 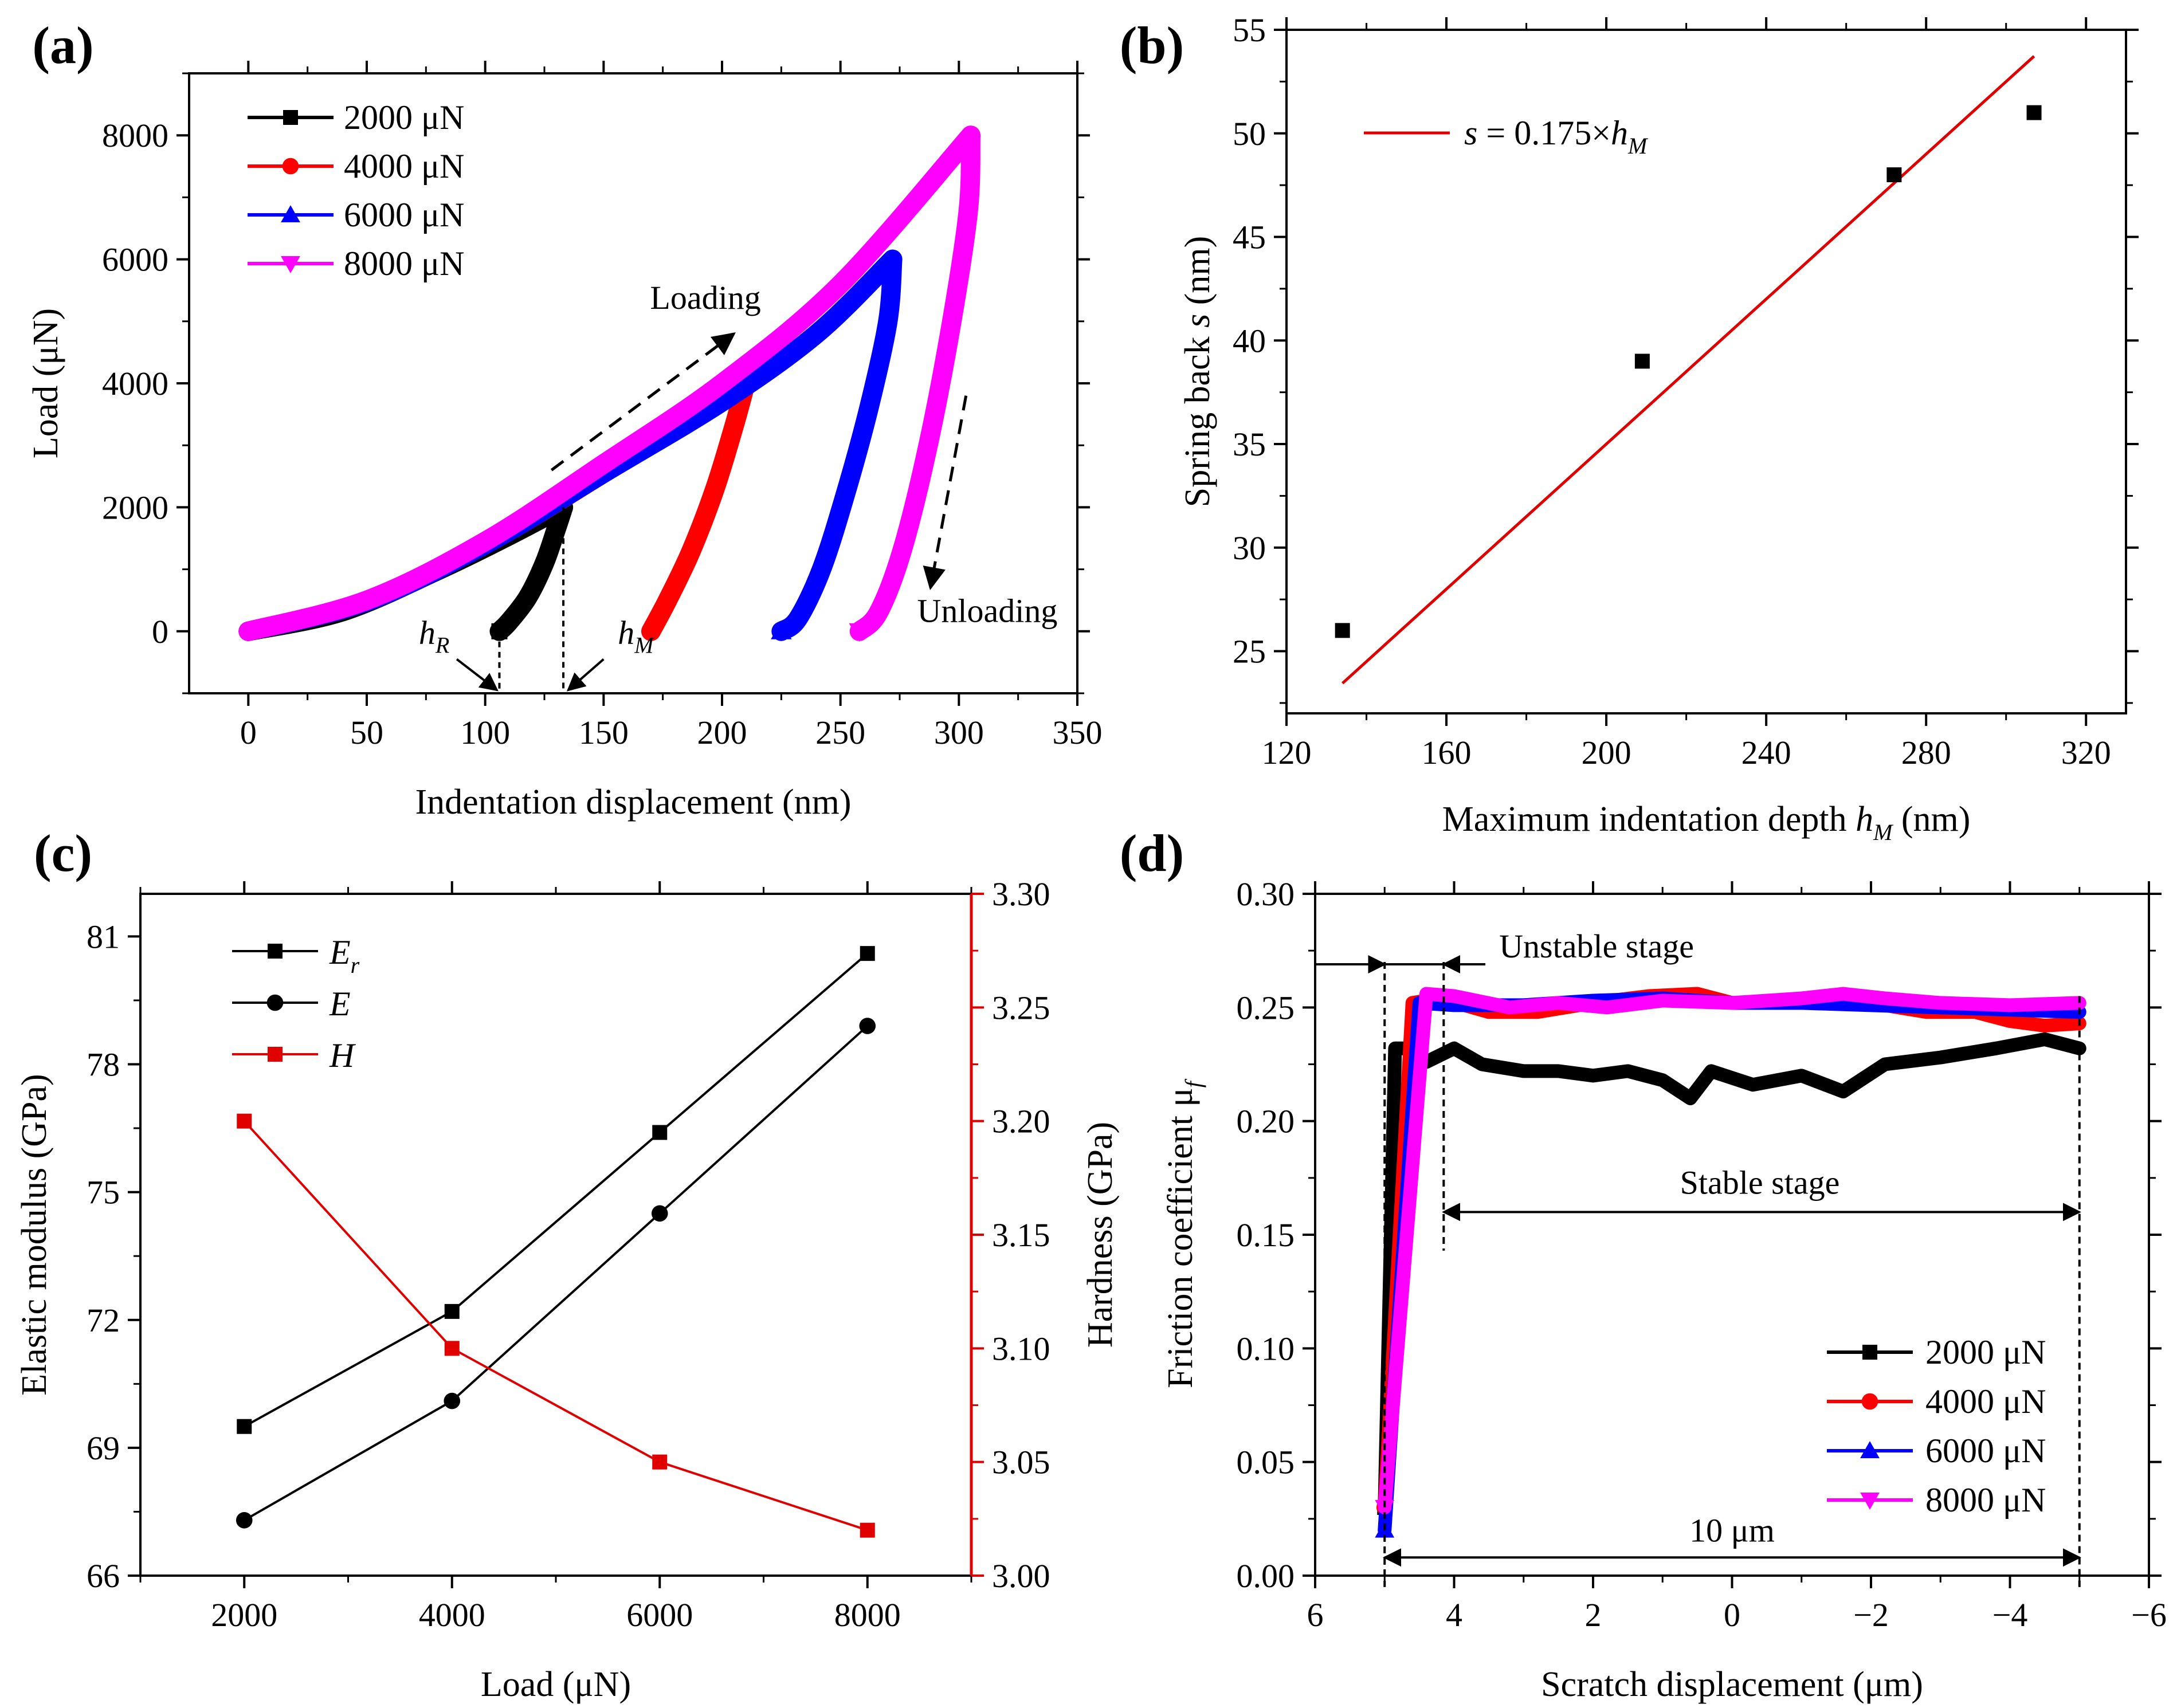 I want to click on x-tick-label: 4, so click(x=1454, y=1615).